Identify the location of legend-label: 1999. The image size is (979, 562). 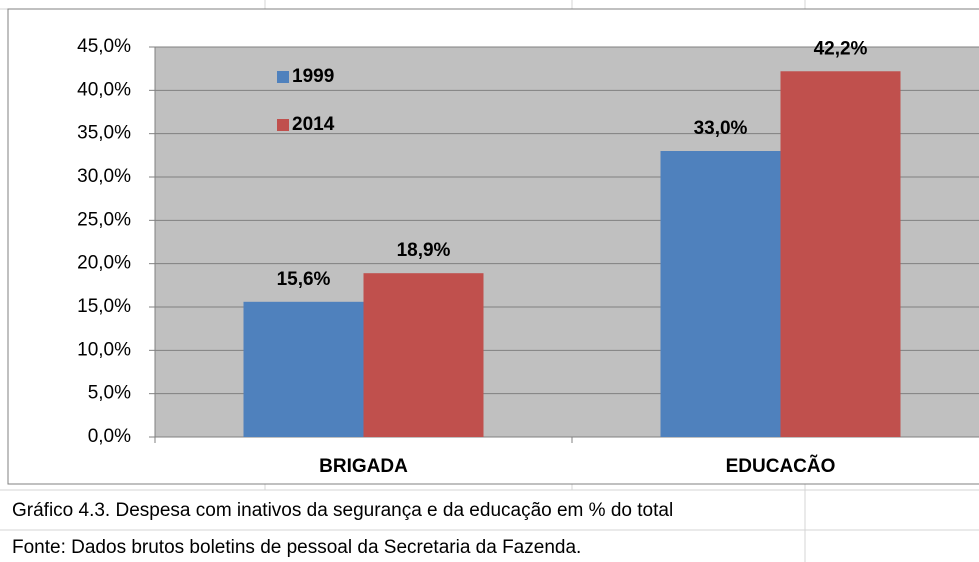
(313, 76).